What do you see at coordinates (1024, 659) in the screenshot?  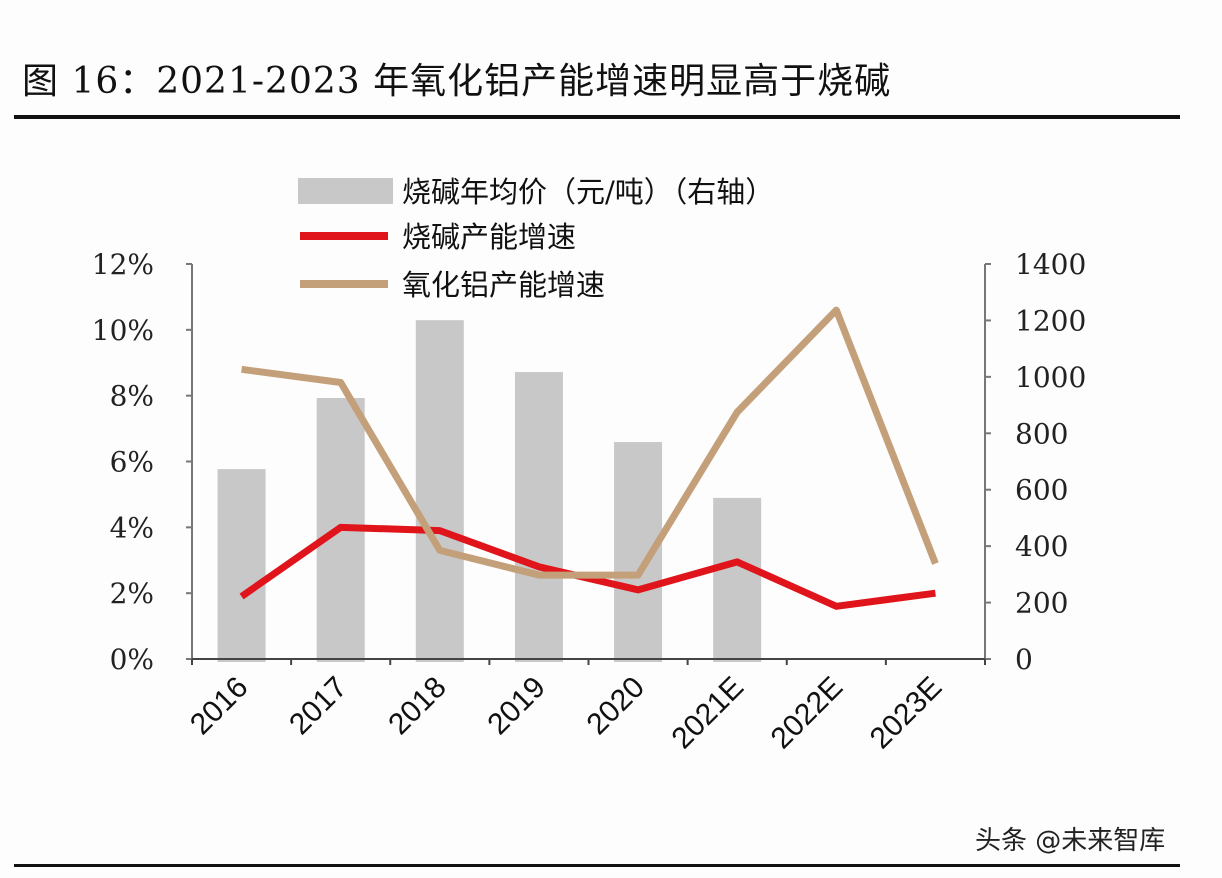 I see `right-tick-label: 0` at bounding box center [1024, 659].